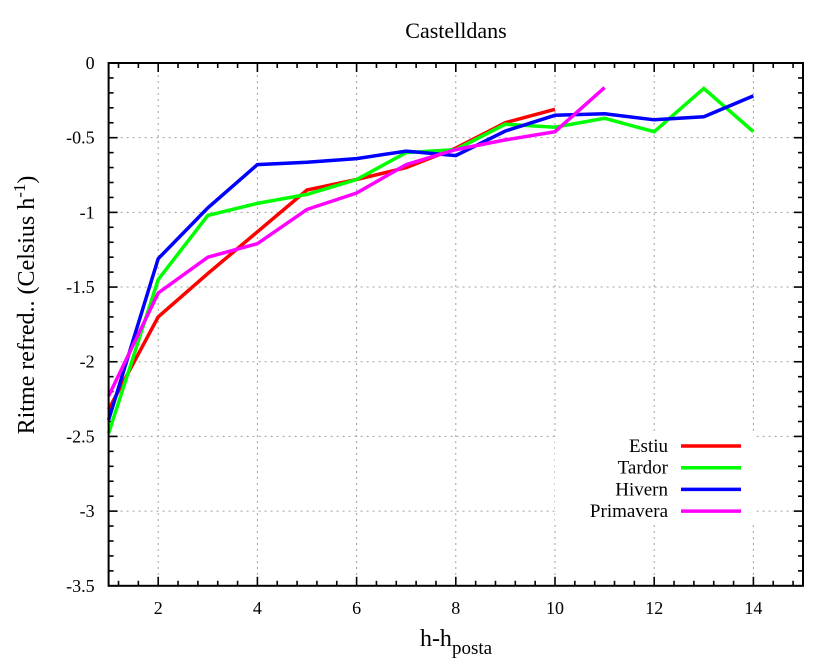  What do you see at coordinates (158, 608) in the screenshot?
I see `x-tick-label: 2` at bounding box center [158, 608].